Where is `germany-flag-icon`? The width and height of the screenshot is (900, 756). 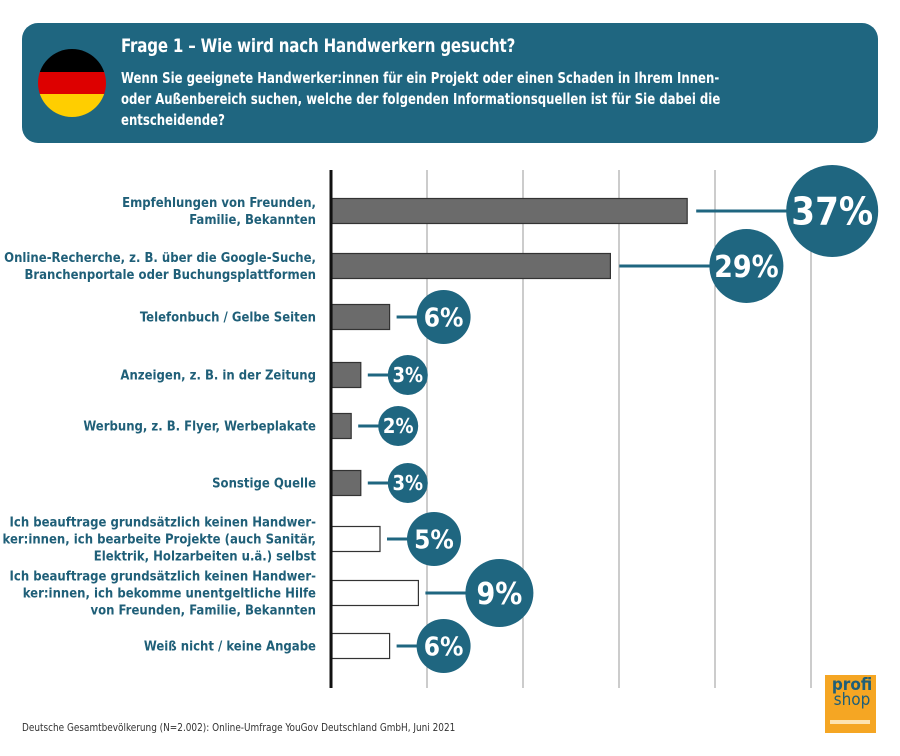
germany-flag-icon is located at coordinates (72, 83).